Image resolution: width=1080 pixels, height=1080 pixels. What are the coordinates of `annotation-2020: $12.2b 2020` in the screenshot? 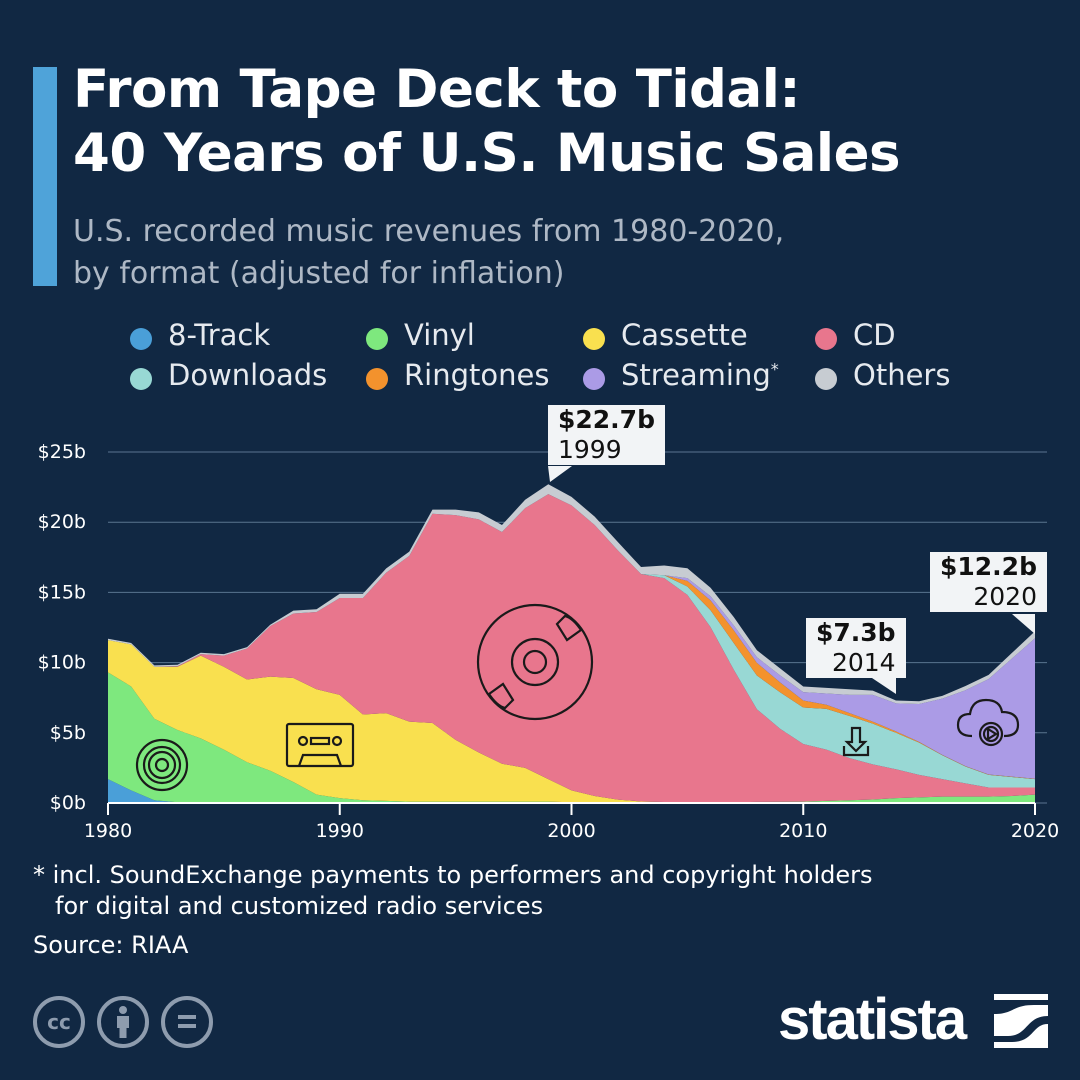 It's located at (988, 582).